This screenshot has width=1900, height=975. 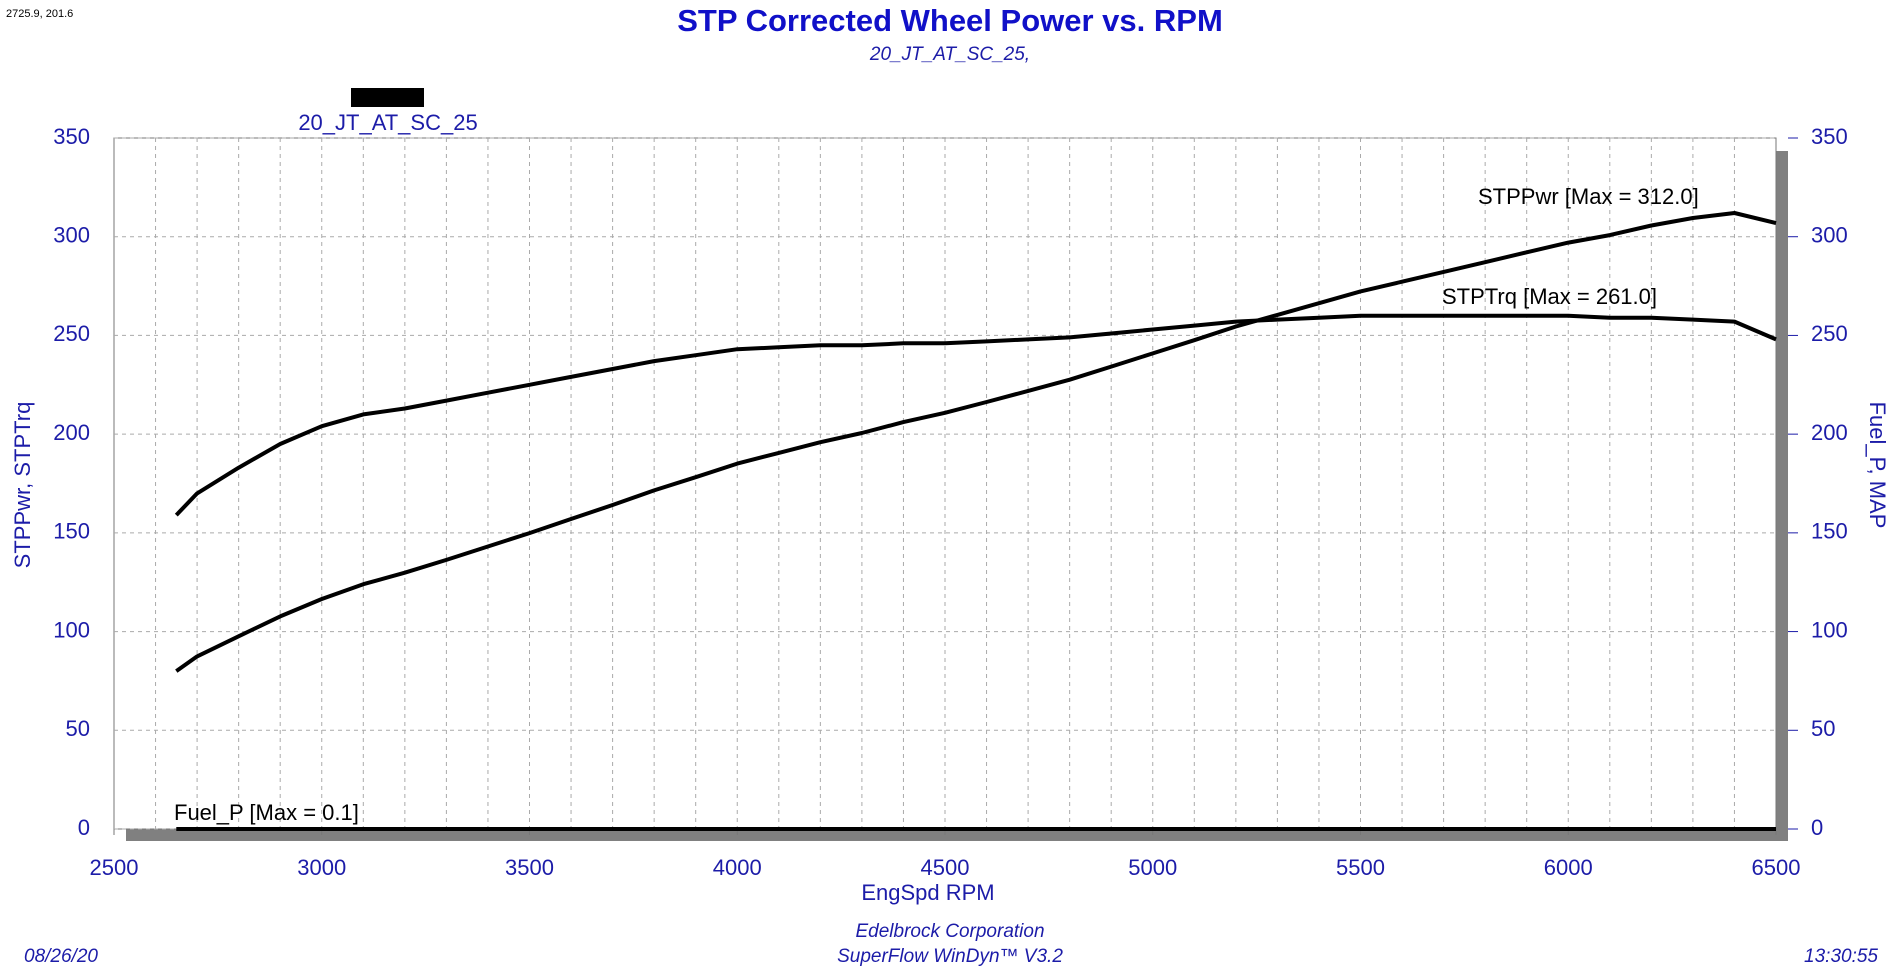 I want to click on y-axis-title: STPPwr, STPTrq, so click(x=22, y=485).